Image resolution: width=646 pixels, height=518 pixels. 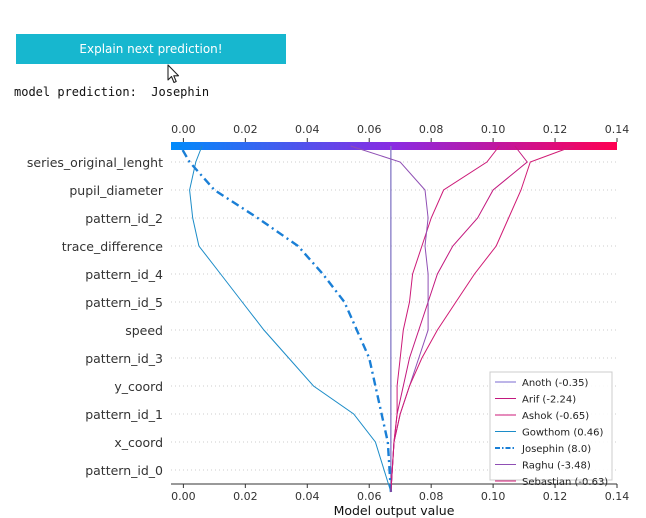 What do you see at coordinates (151, 49) in the screenshot?
I see `explain-next-button: Explain next prediction!` at bounding box center [151, 49].